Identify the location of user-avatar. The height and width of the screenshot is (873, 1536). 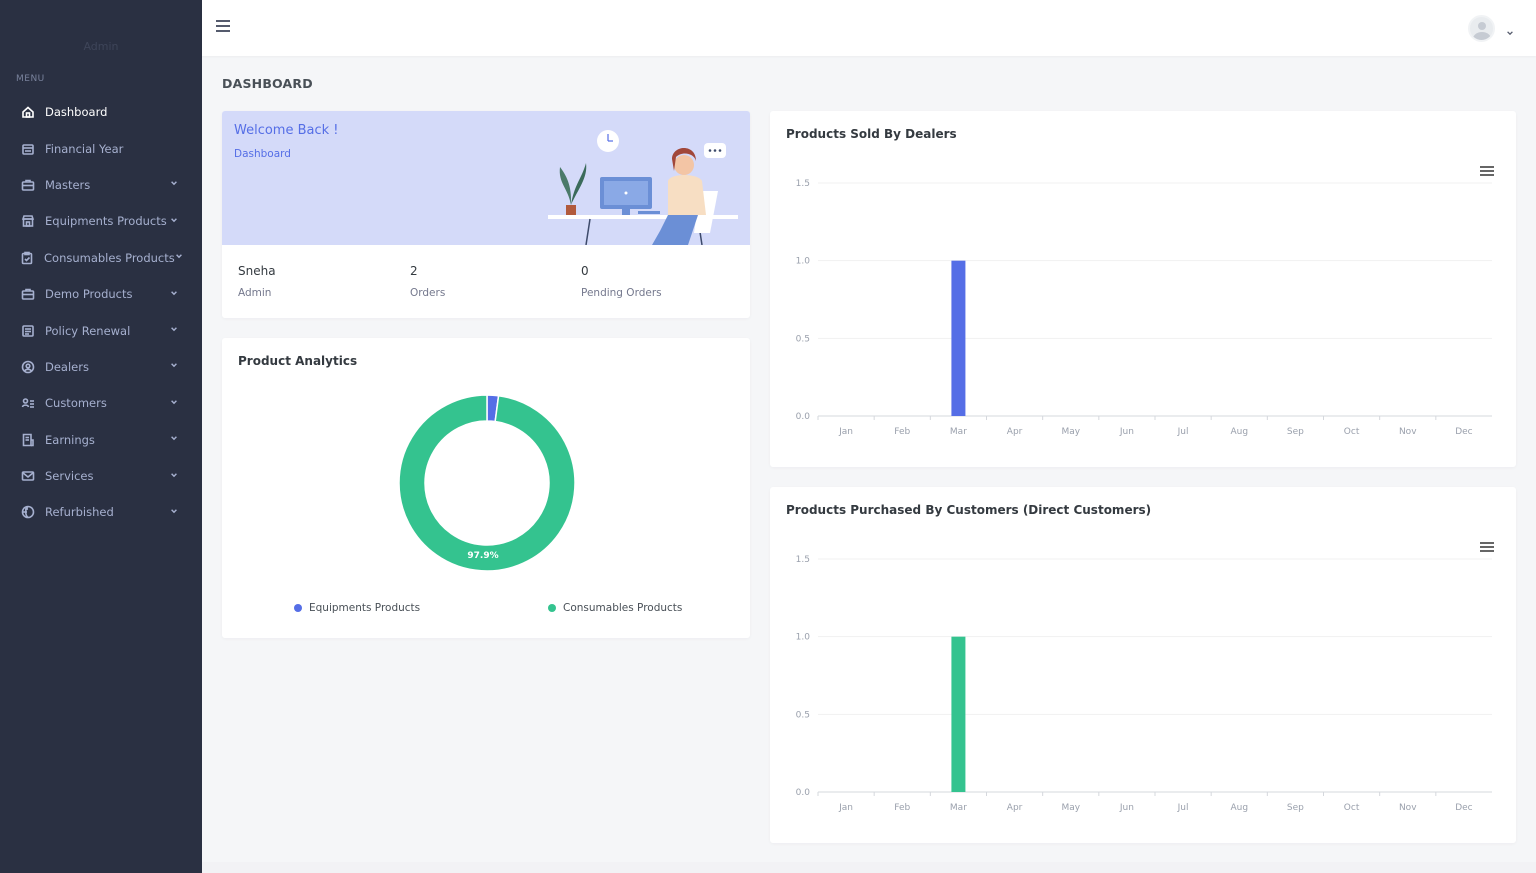
(1481, 28).